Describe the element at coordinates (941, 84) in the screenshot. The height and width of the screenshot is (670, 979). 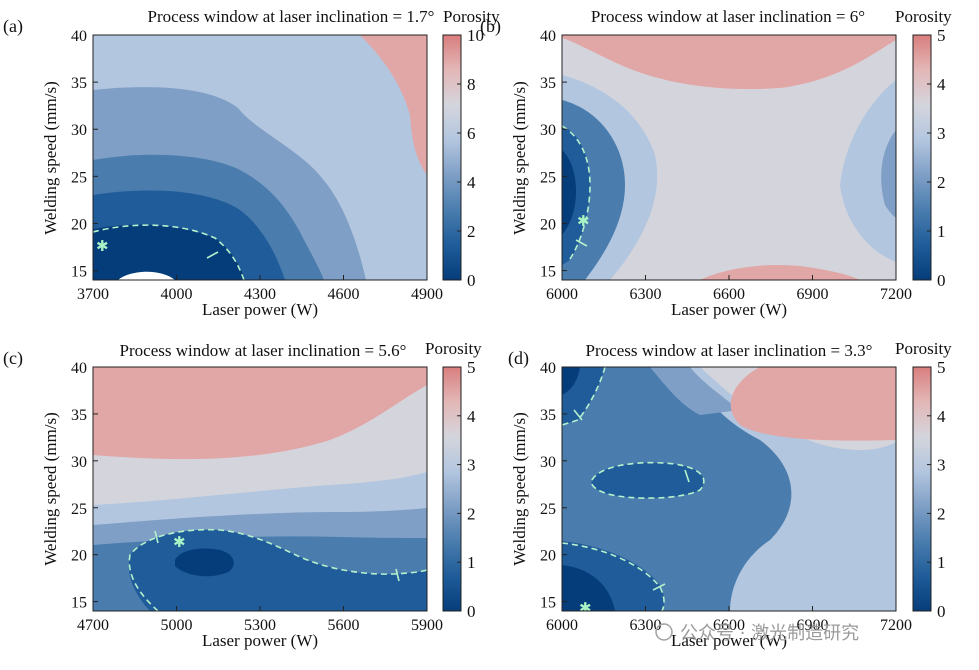
I see `colorbar-tick-label-b: 4` at that location.